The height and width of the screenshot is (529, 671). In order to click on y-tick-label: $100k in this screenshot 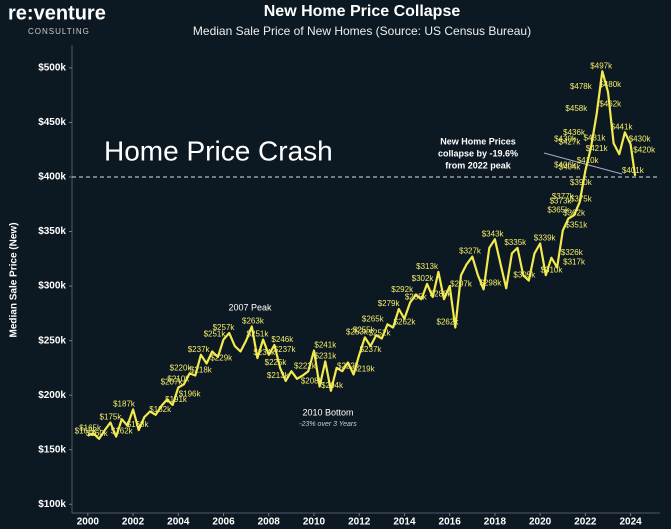, I will do `click(52, 504)`.